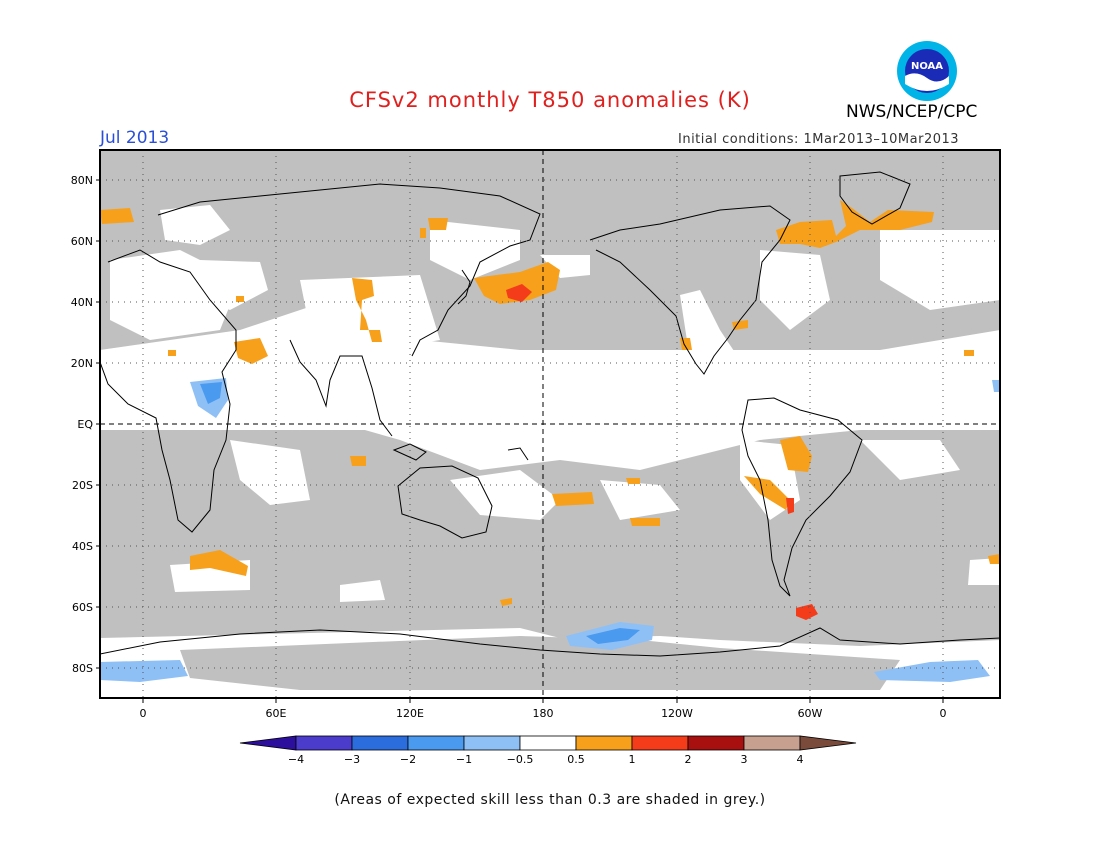  Describe the element at coordinates (82, 180) in the screenshot. I see `lat-label: 80N` at that location.